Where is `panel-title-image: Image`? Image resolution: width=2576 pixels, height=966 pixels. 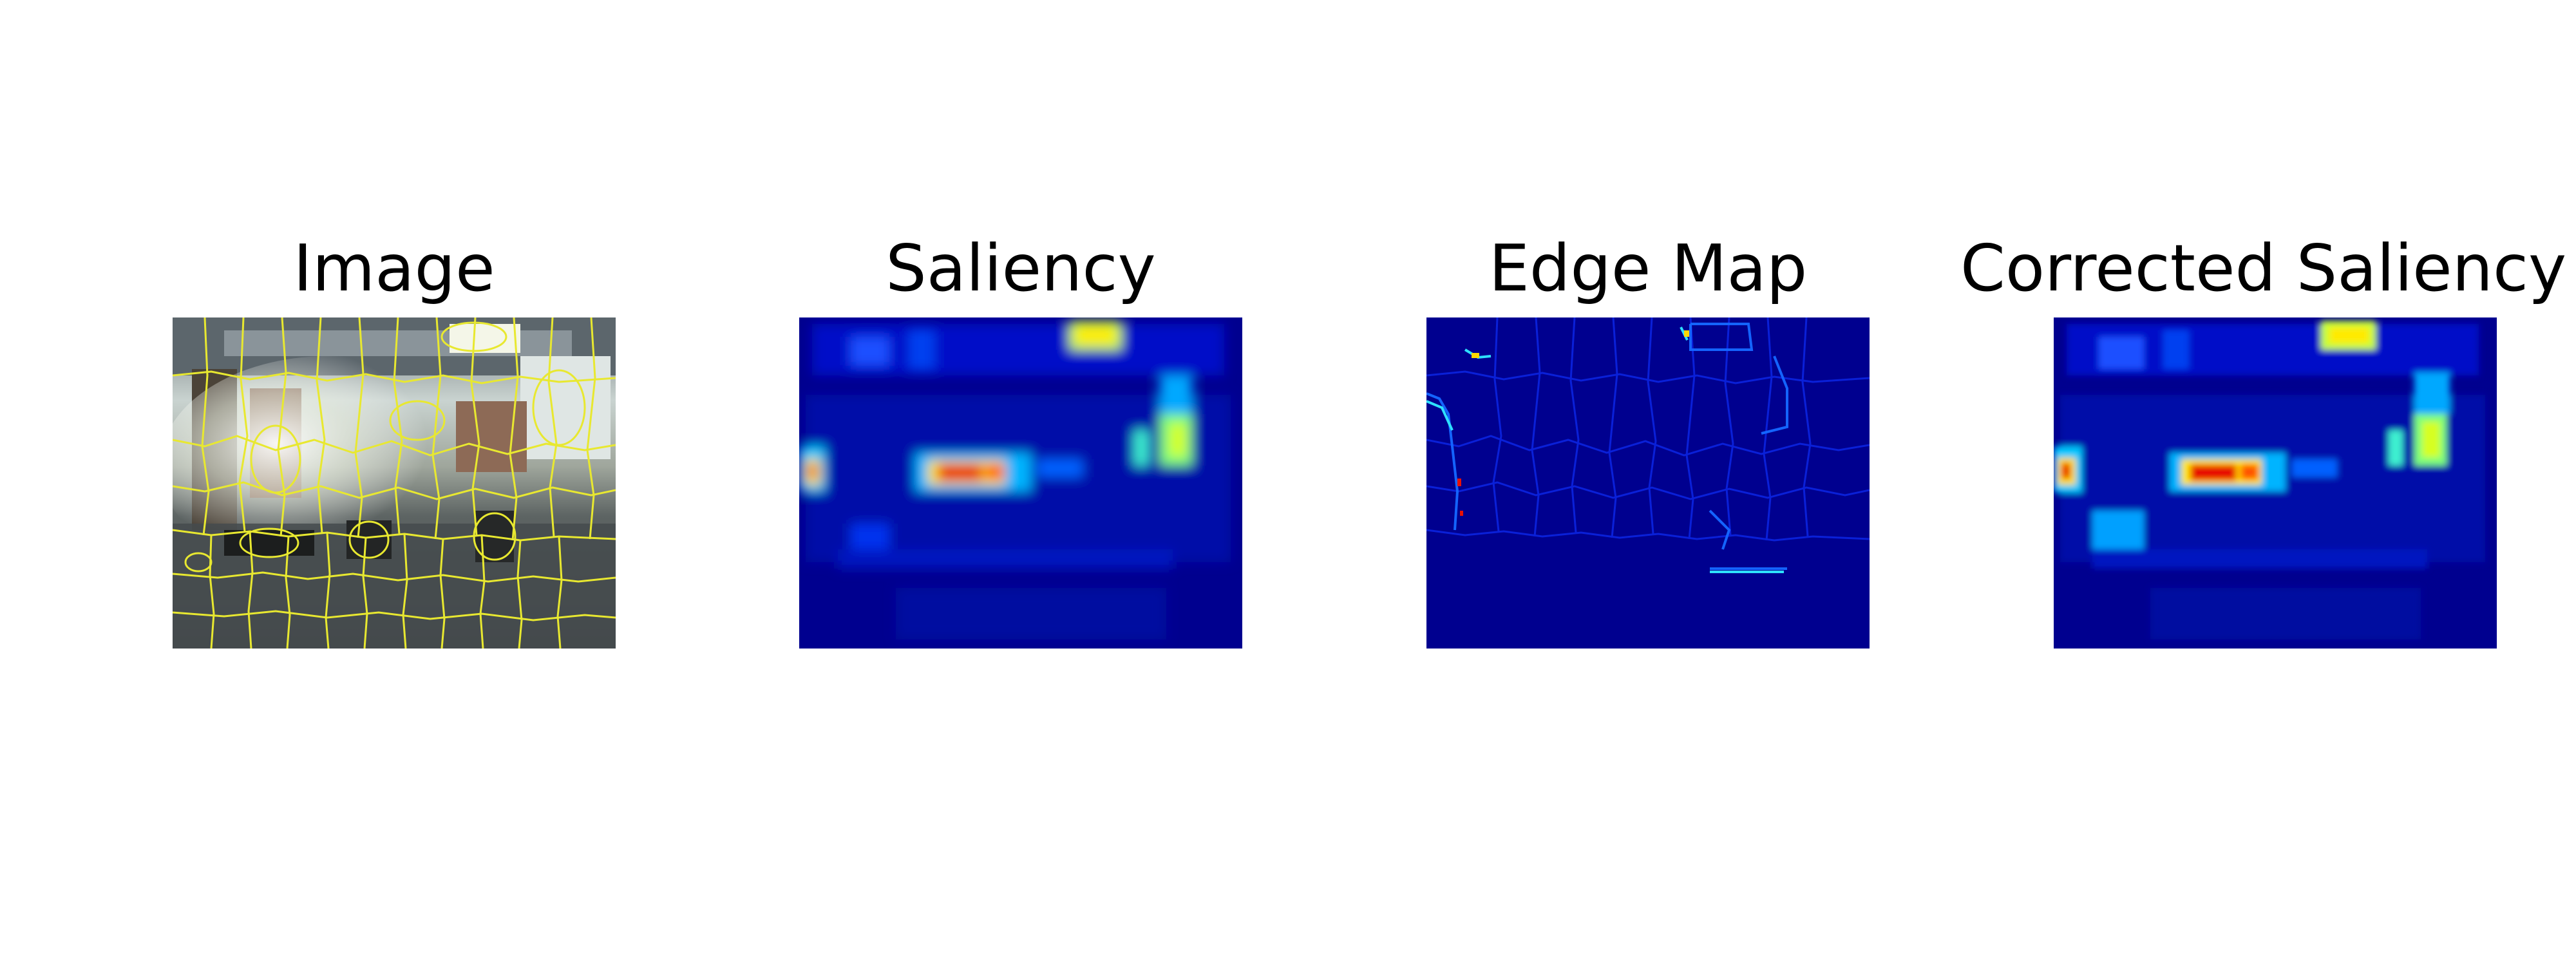
panel-title-image: Image is located at coordinates (394, 269).